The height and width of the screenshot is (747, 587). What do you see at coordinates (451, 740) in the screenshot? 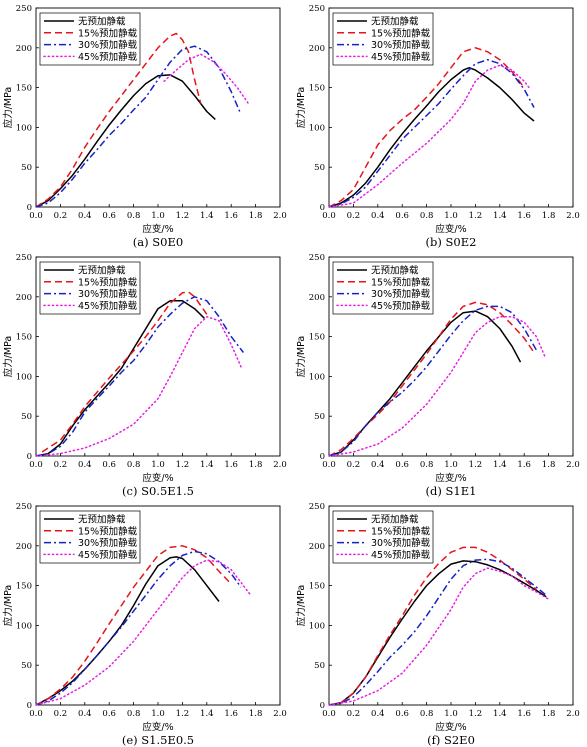
I see `panel-caption: (f) S2E0` at bounding box center [451, 740].